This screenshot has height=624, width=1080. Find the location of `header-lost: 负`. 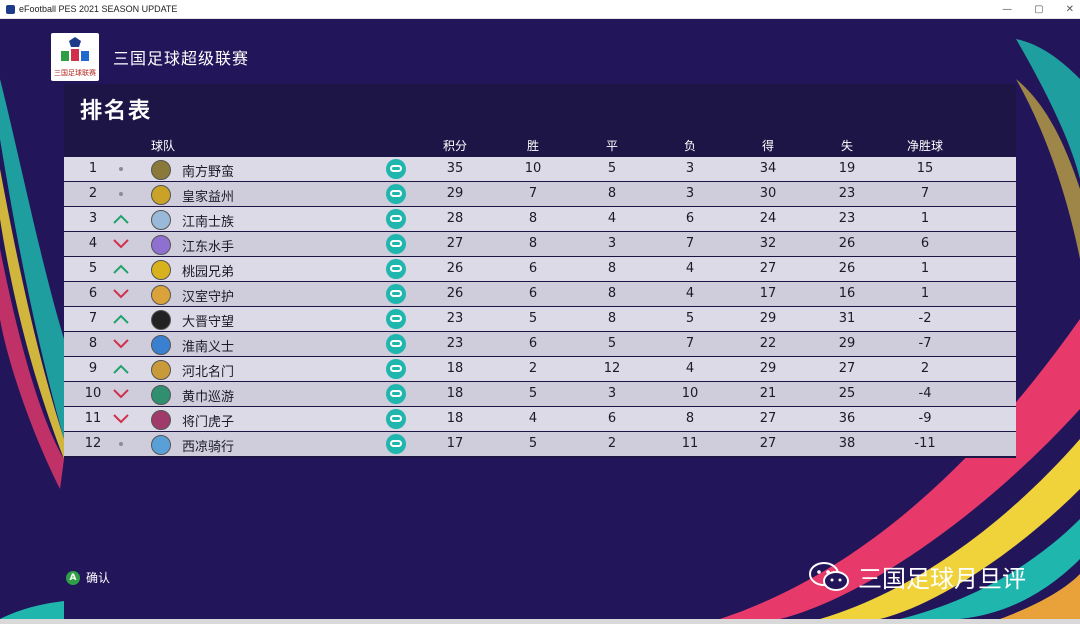

header-lost: 负 is located at coordinates (689, 146).